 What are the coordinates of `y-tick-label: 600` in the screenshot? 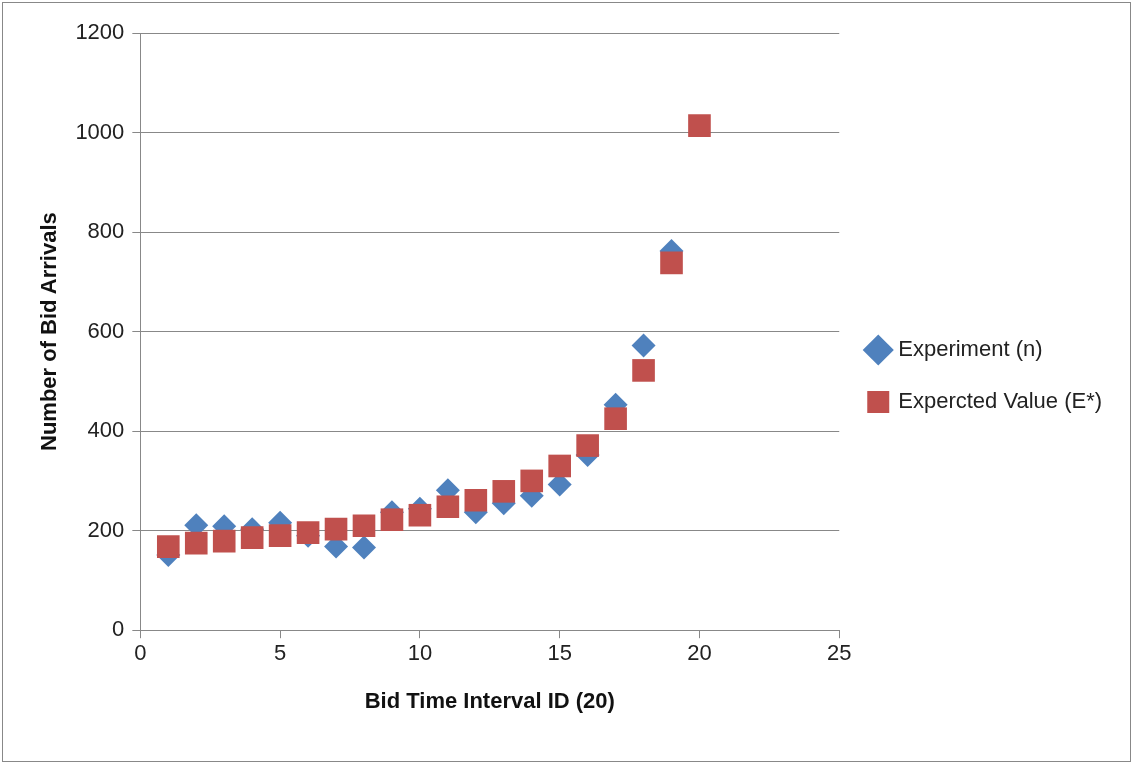 It's located at (106, 330).